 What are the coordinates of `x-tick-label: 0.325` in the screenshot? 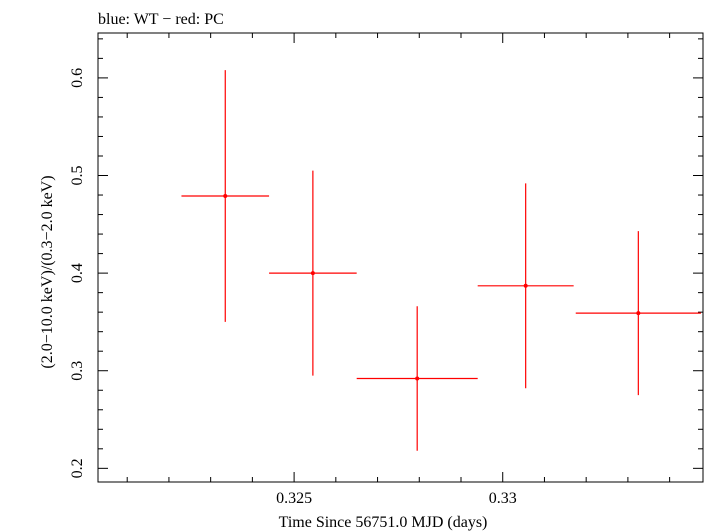 It's located at (294, 498).